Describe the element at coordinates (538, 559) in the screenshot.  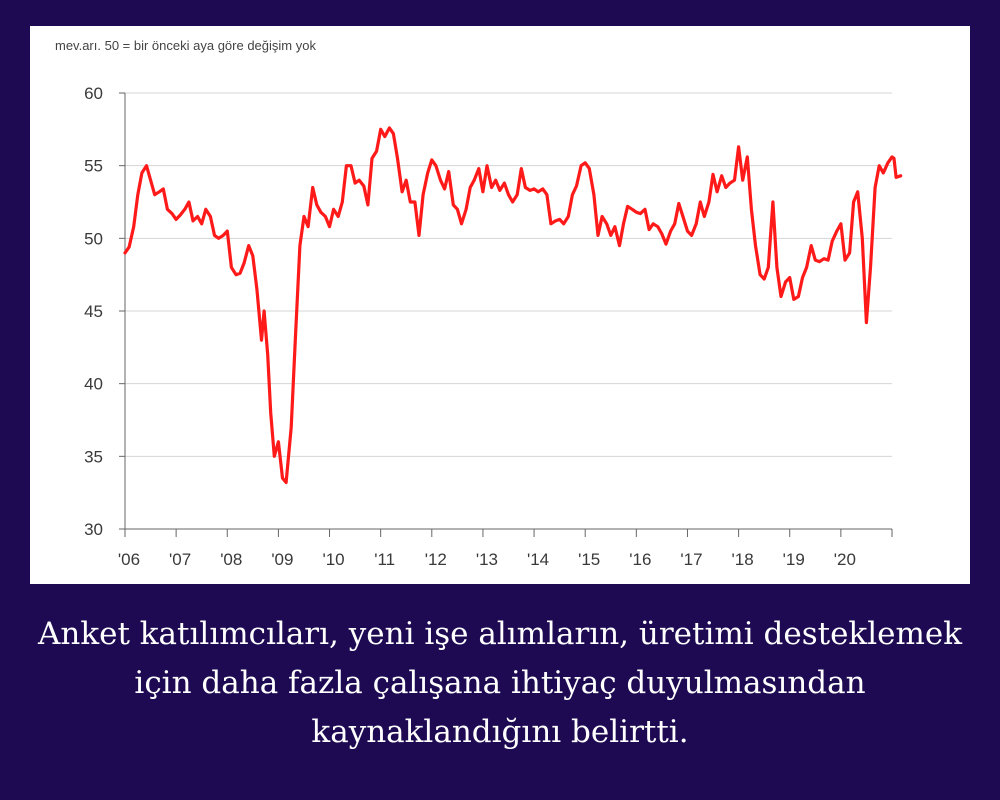
I see `x-tick-label: '14` at that location.